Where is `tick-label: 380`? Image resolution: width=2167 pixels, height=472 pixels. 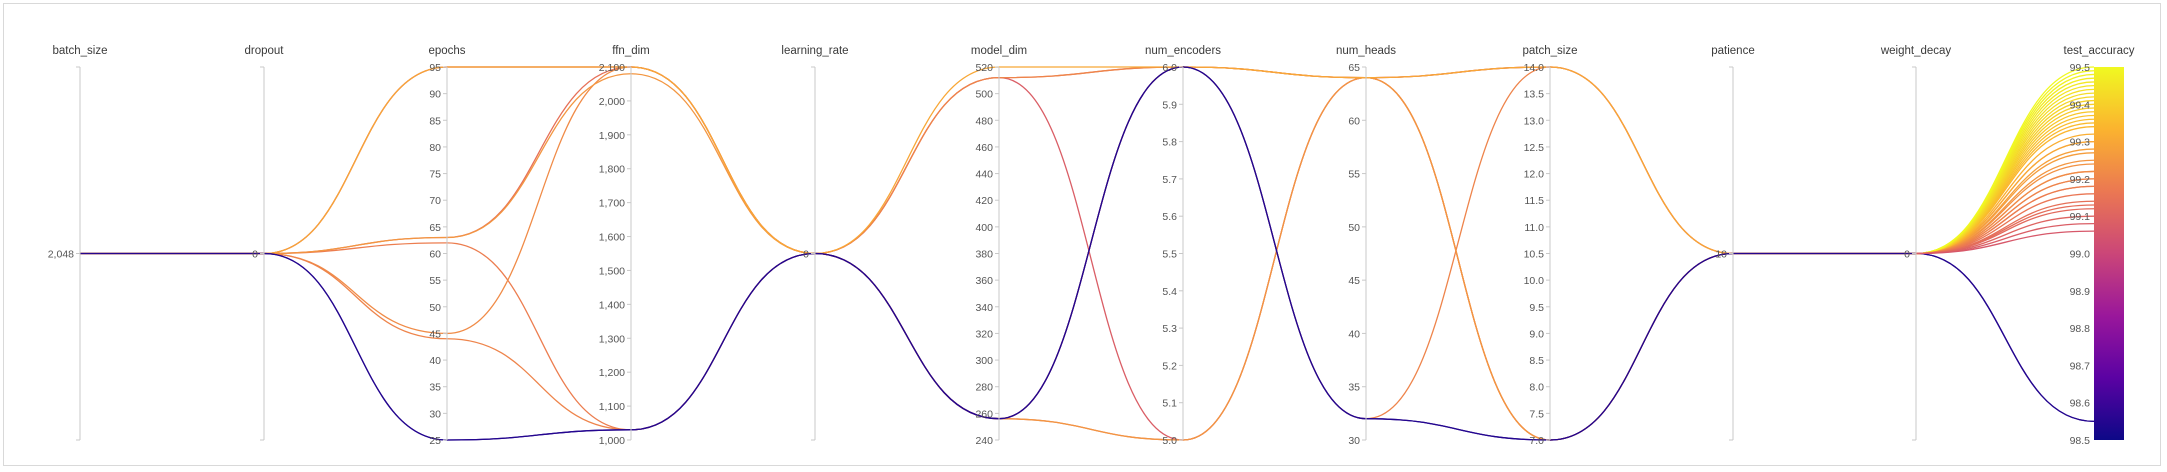
tick-label: 380 is located at coordinates (984, 255).